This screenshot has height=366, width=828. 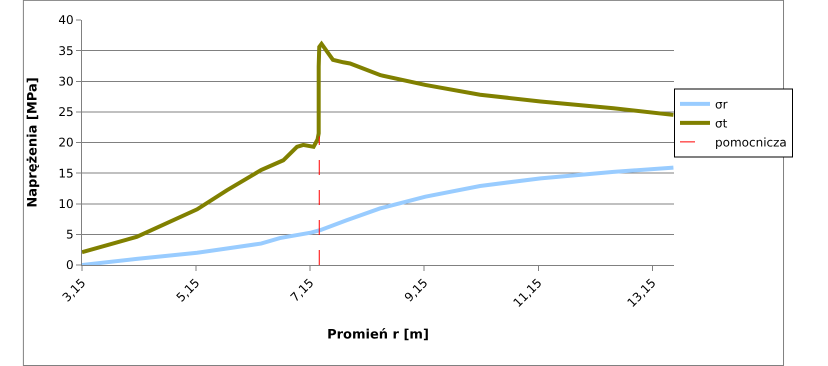 I want to click on x-axis-title: Promień r [m], so click(x=378, y=335).